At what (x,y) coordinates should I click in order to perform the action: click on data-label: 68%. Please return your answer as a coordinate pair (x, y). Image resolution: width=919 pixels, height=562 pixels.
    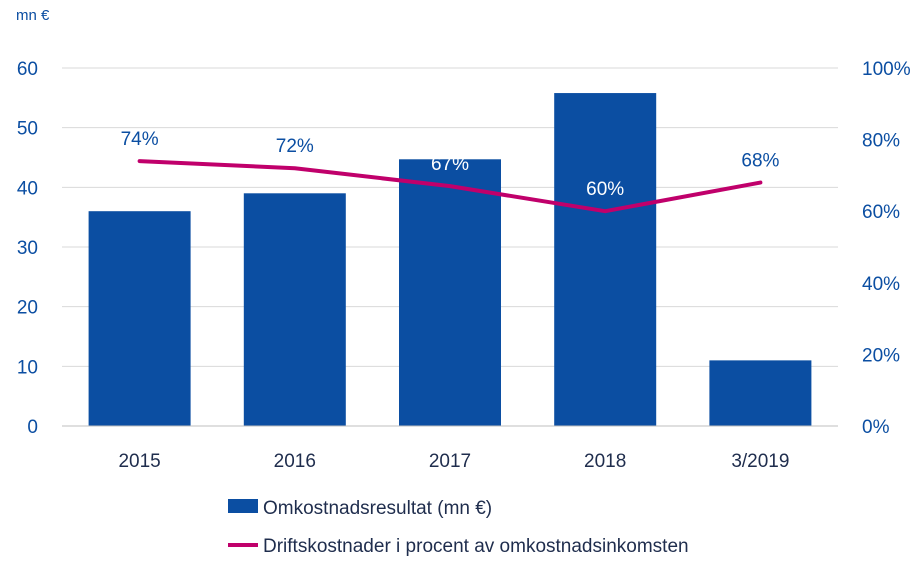
    Looking at the image, I should click on (760, 161).